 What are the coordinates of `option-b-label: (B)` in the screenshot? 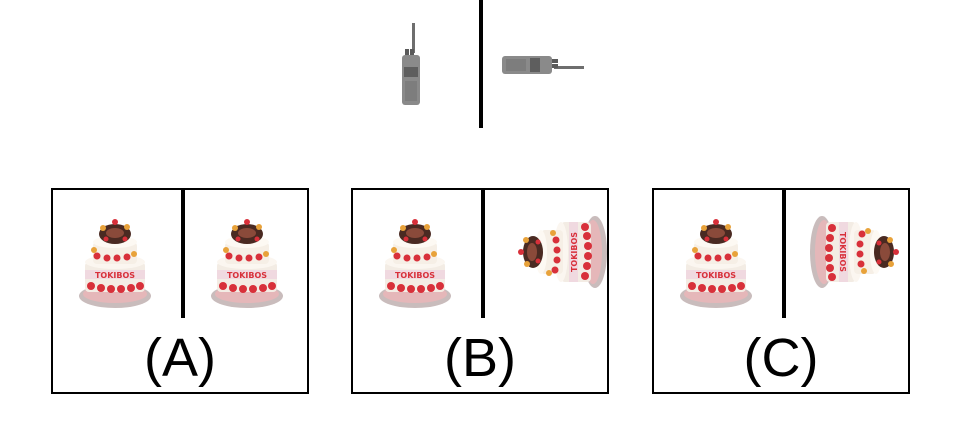 It's located at (480, 358).